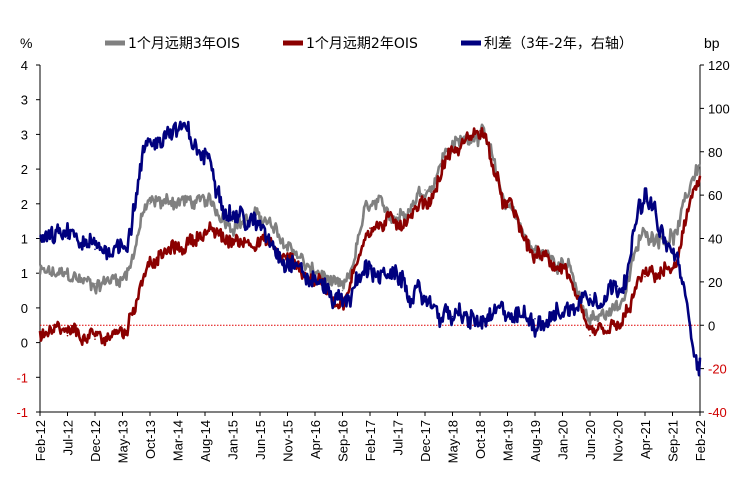  What do you see at coordinates (618, 441) in the screenshot?
I see `x-tick-label: Nov-20` at bounding box center [618, 441].